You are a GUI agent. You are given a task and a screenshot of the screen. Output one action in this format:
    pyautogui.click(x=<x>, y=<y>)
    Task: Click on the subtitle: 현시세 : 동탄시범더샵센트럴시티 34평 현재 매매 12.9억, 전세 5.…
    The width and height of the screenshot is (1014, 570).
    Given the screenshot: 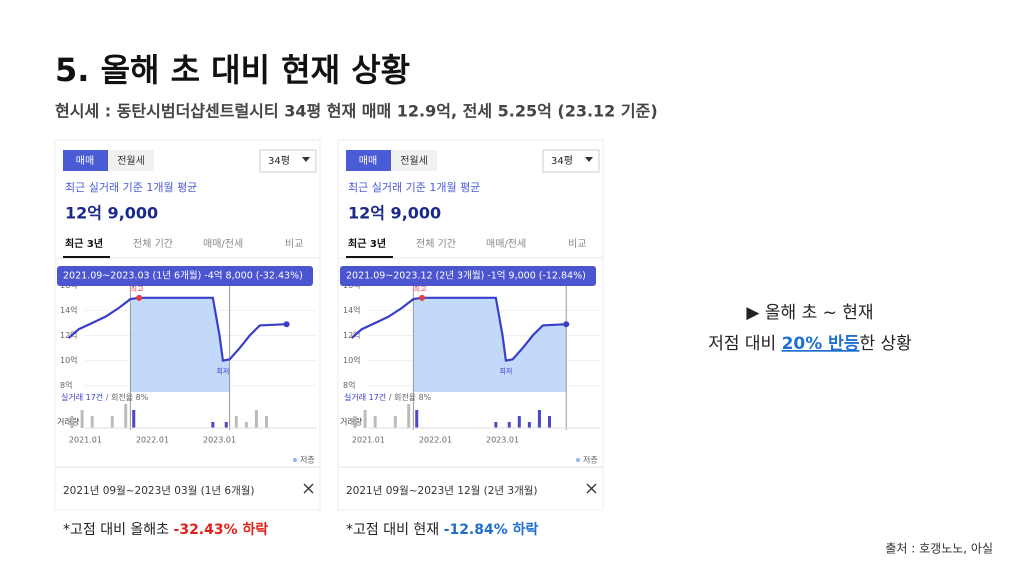 What is the action you would take?
    pyautogui.click(x=356, y=111)
    